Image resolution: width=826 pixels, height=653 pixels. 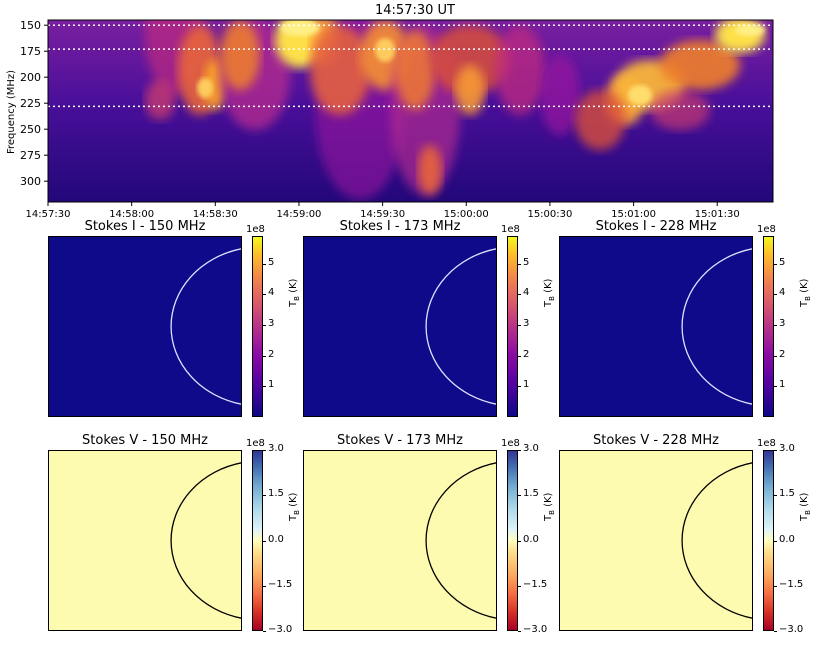 What do you see at coordinates (535, 629) in the screenshot?
I see `colorbar-tick-label: −3.0` at bounding box center [535, 629].